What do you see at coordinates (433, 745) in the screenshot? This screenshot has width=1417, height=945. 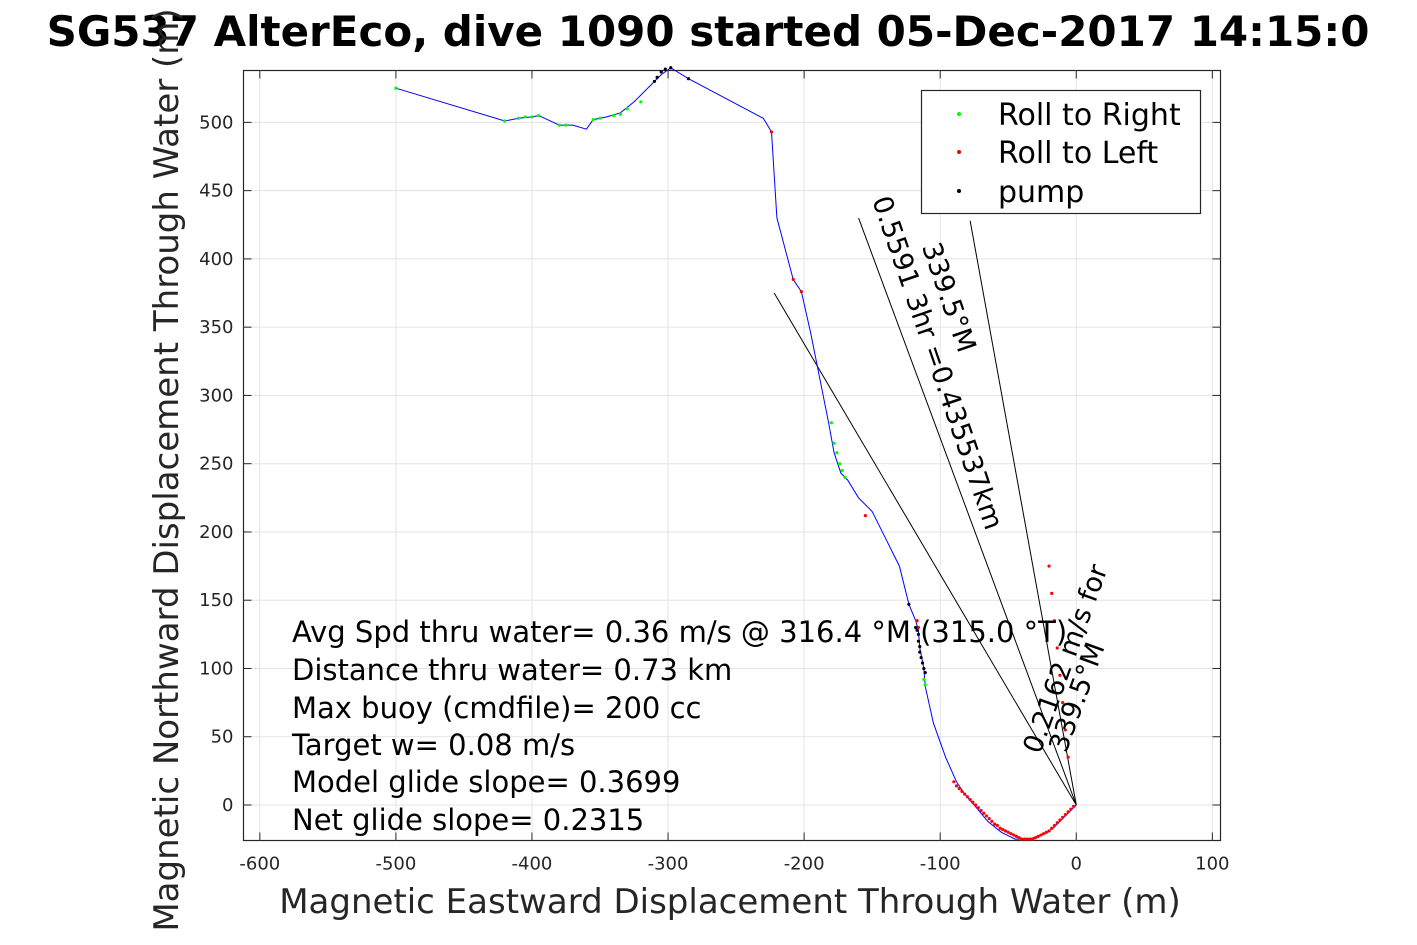 I see `stat-target-w: Target w= 0.08 m/s` at bounding box center [433, 745].